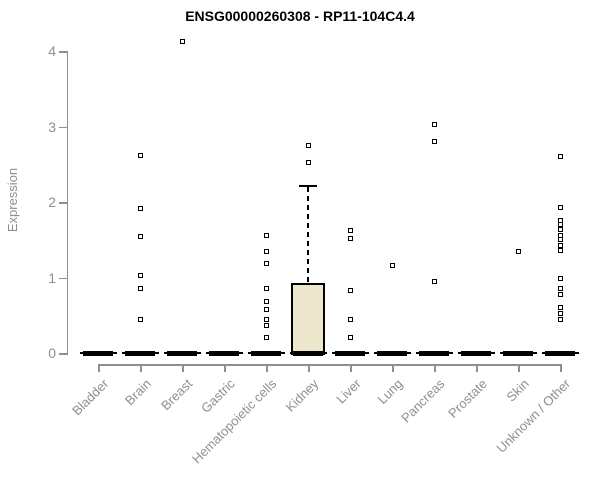  Describe the element at coordinates (52, 51) in the screenshot. I see `y-tick-label: 4` at that location.